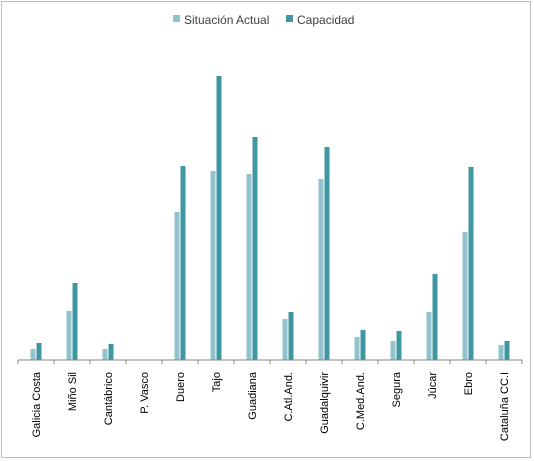  What do you see at coordinates (181, 387) in the screenshot?
I see `x-tick-label-4: Duero` at bounding box center [181, 387].